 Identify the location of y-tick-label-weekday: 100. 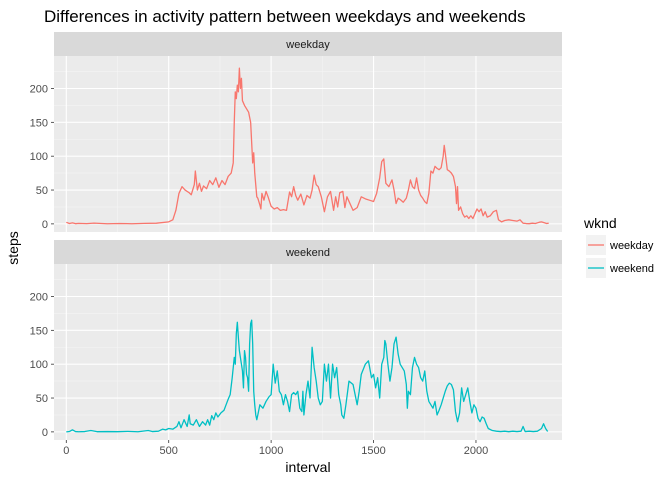
(39, 157).